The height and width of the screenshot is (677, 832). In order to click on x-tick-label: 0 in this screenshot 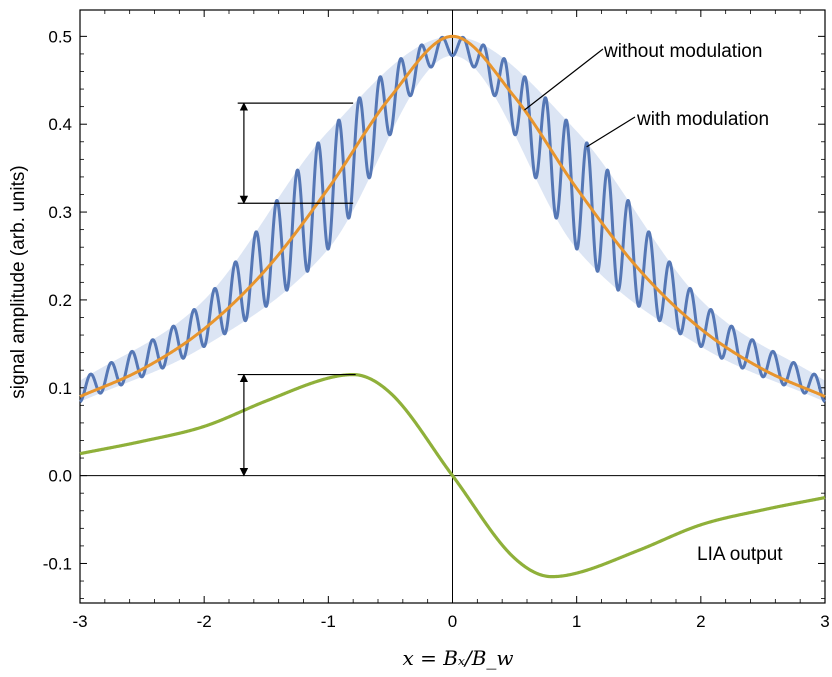, I will do `click(452, 621)`.